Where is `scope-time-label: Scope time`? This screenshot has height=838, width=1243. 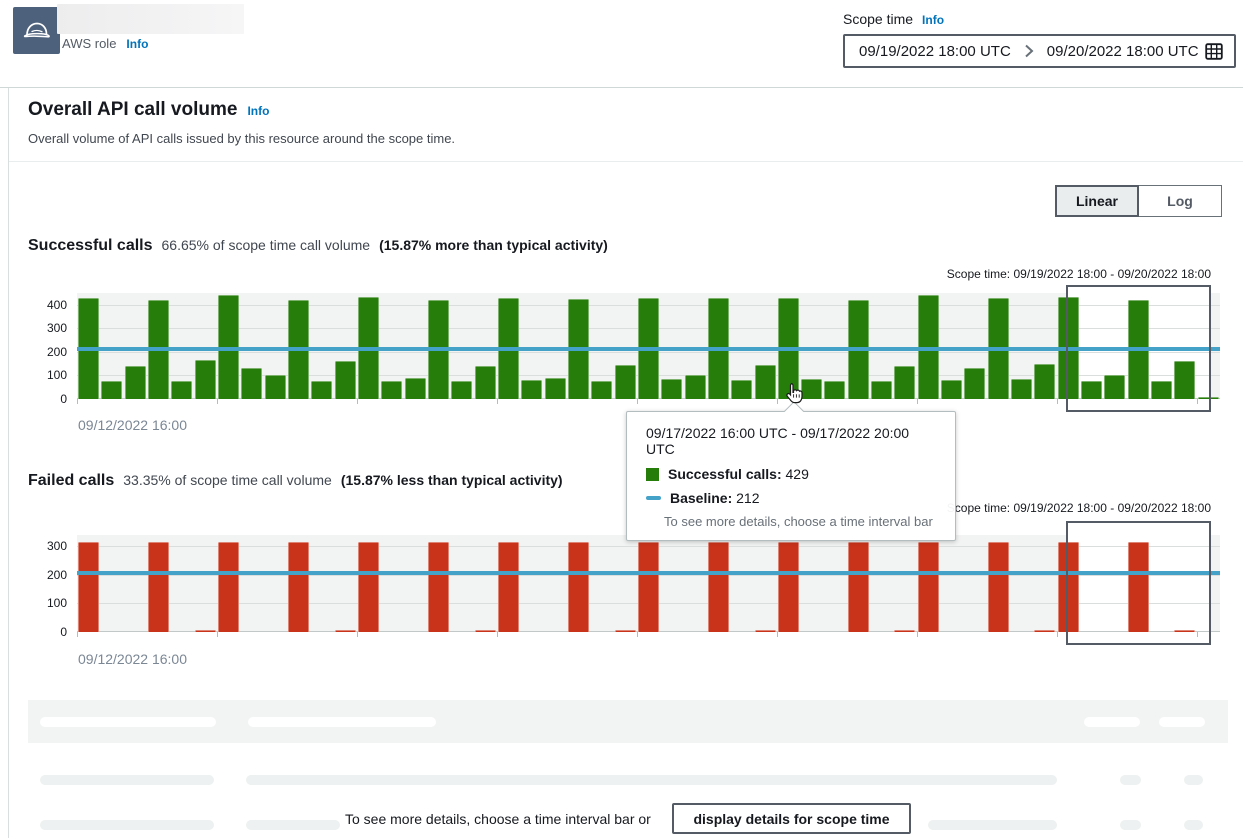
scope-time-label: Scope time is located at coordinates (878, 19).